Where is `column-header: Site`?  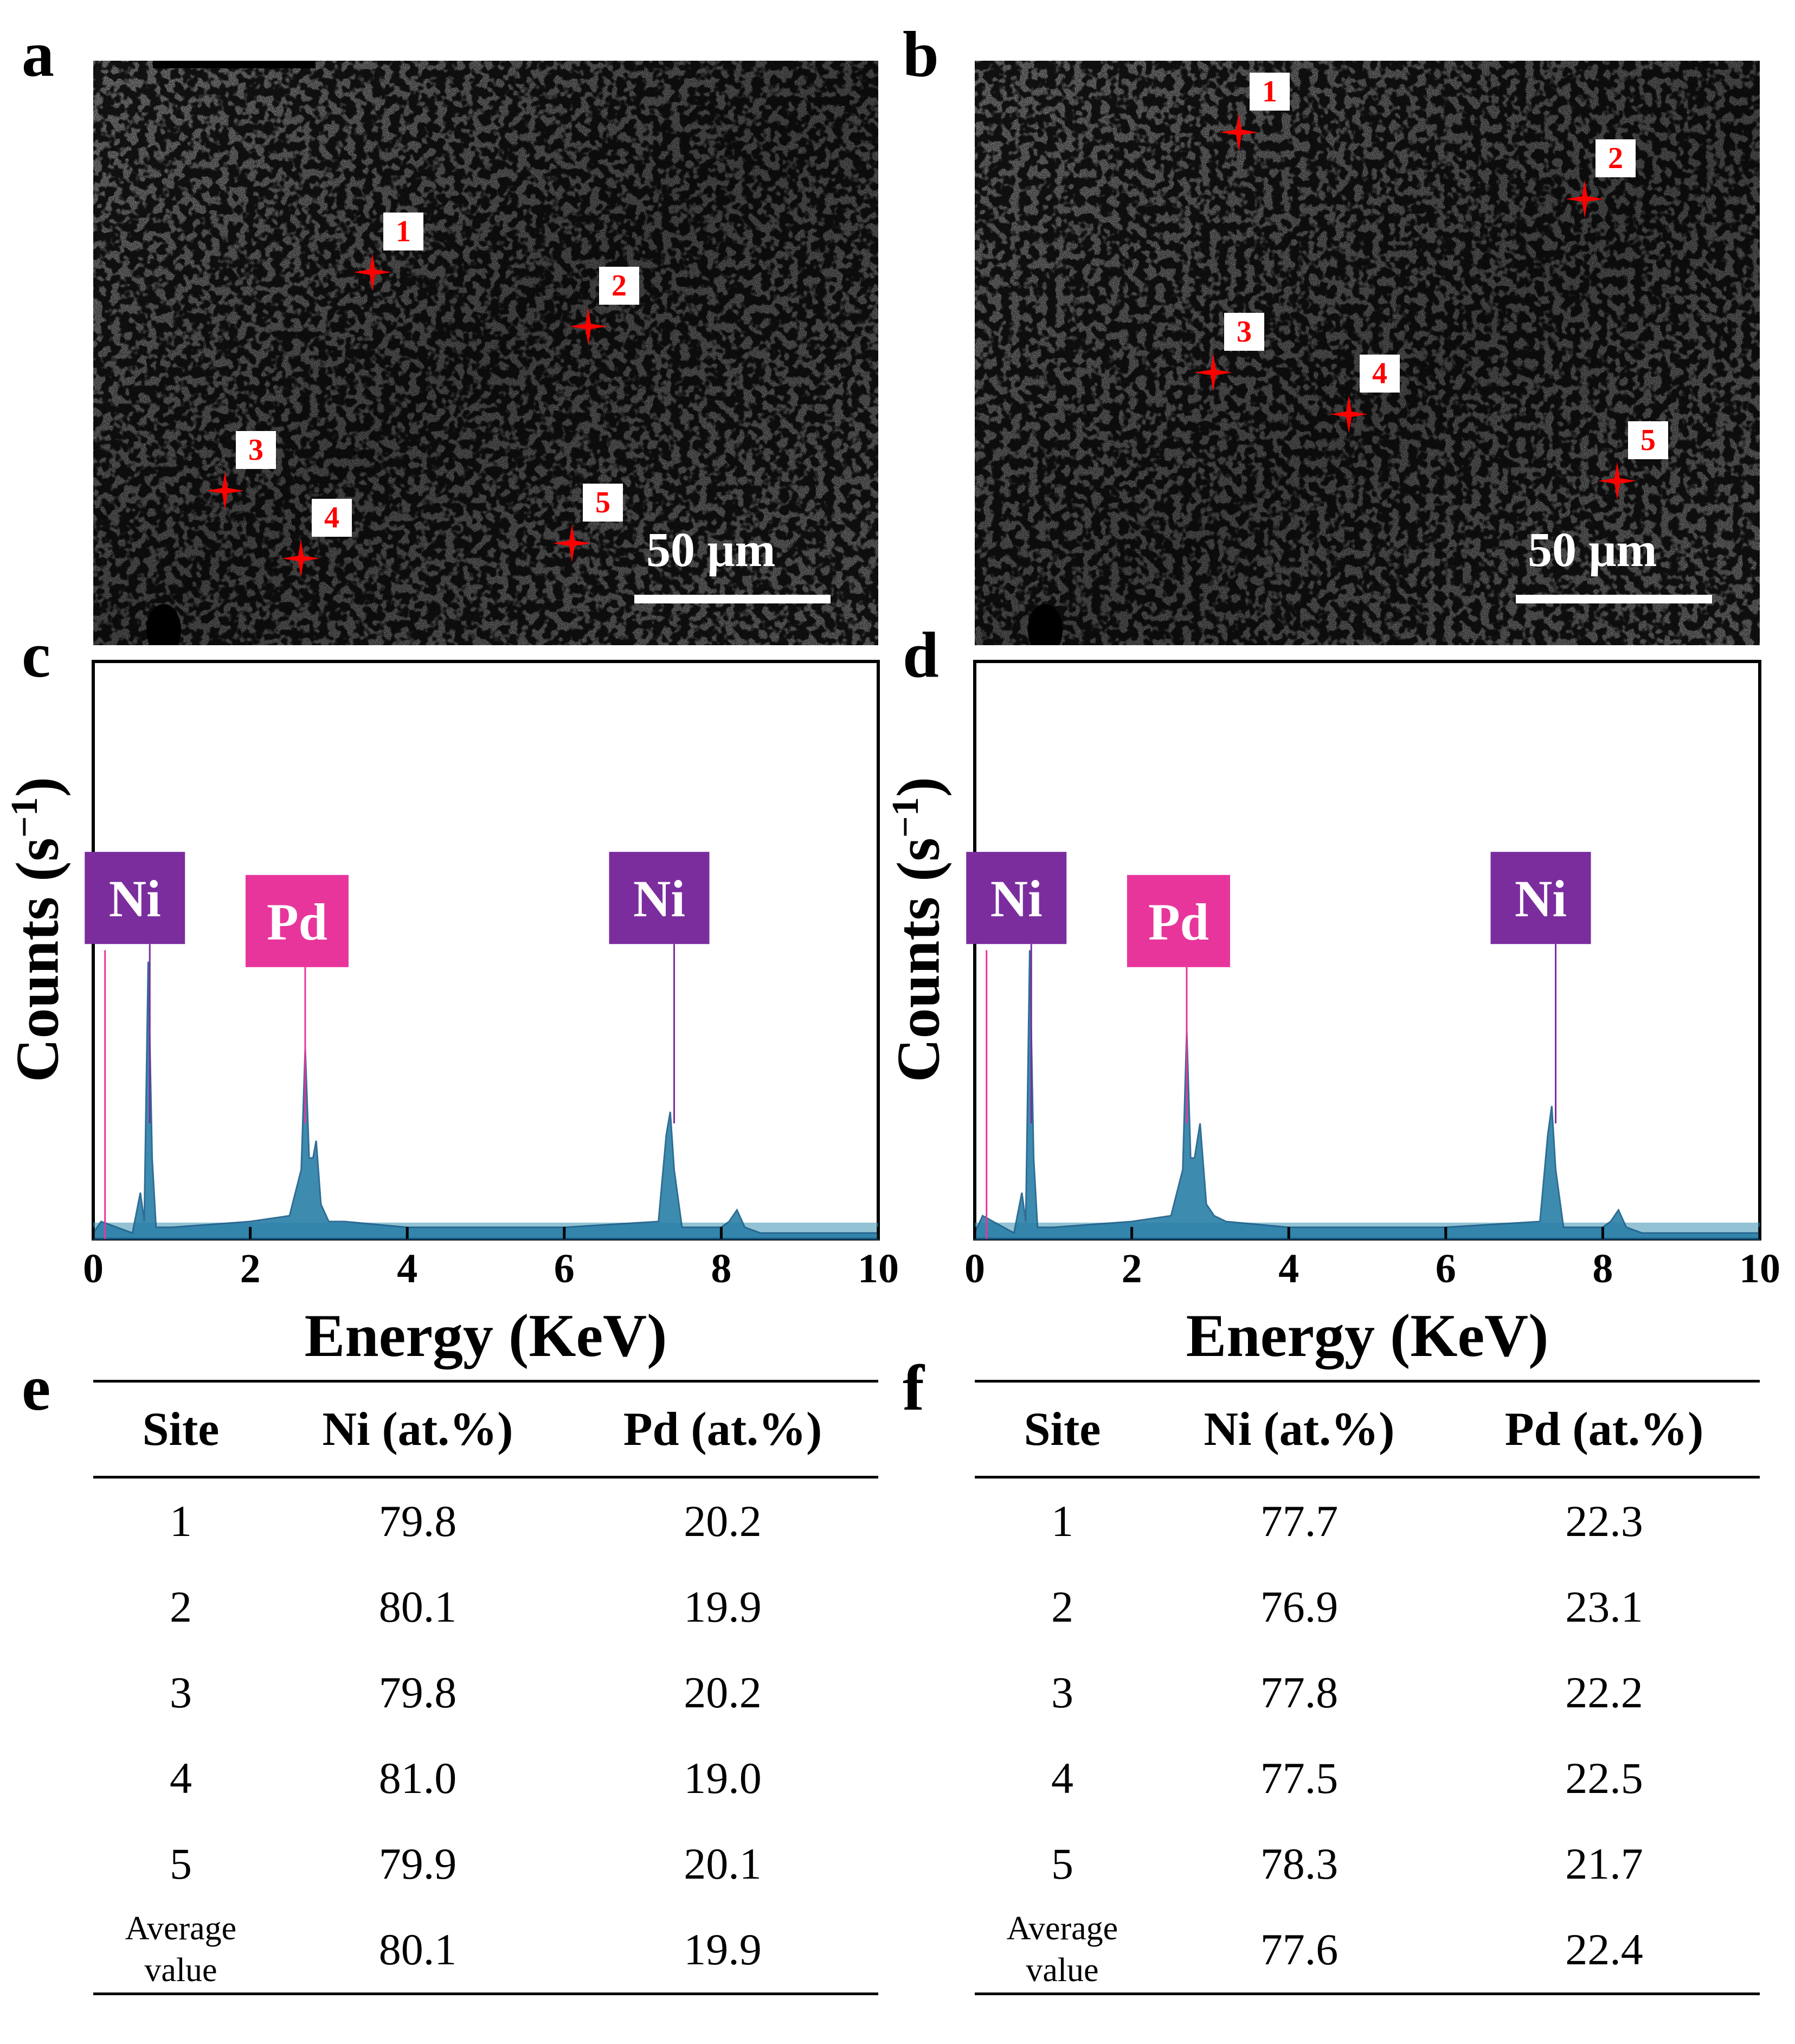
column-header: Site is located at coordinates (1062, 1430).